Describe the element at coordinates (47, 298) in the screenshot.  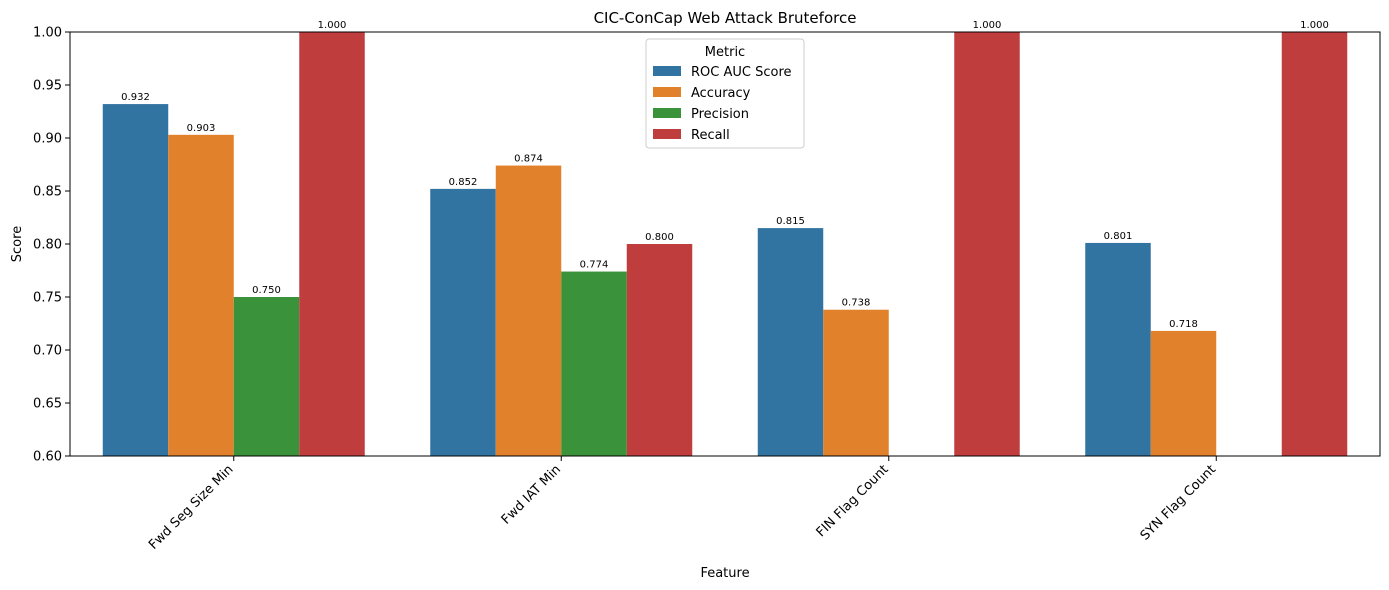
I see `y-tick-label: 0.75` at that location.